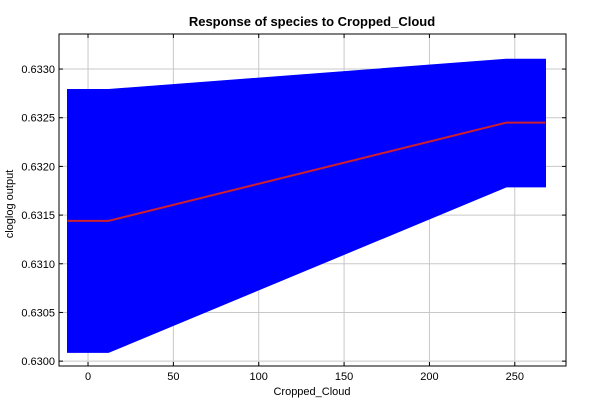 This screenshot has height=405, width=600. Describe the element at coordinates (88, 377) in the screenshot. I see `x-tick-label-0: 0` at that location.